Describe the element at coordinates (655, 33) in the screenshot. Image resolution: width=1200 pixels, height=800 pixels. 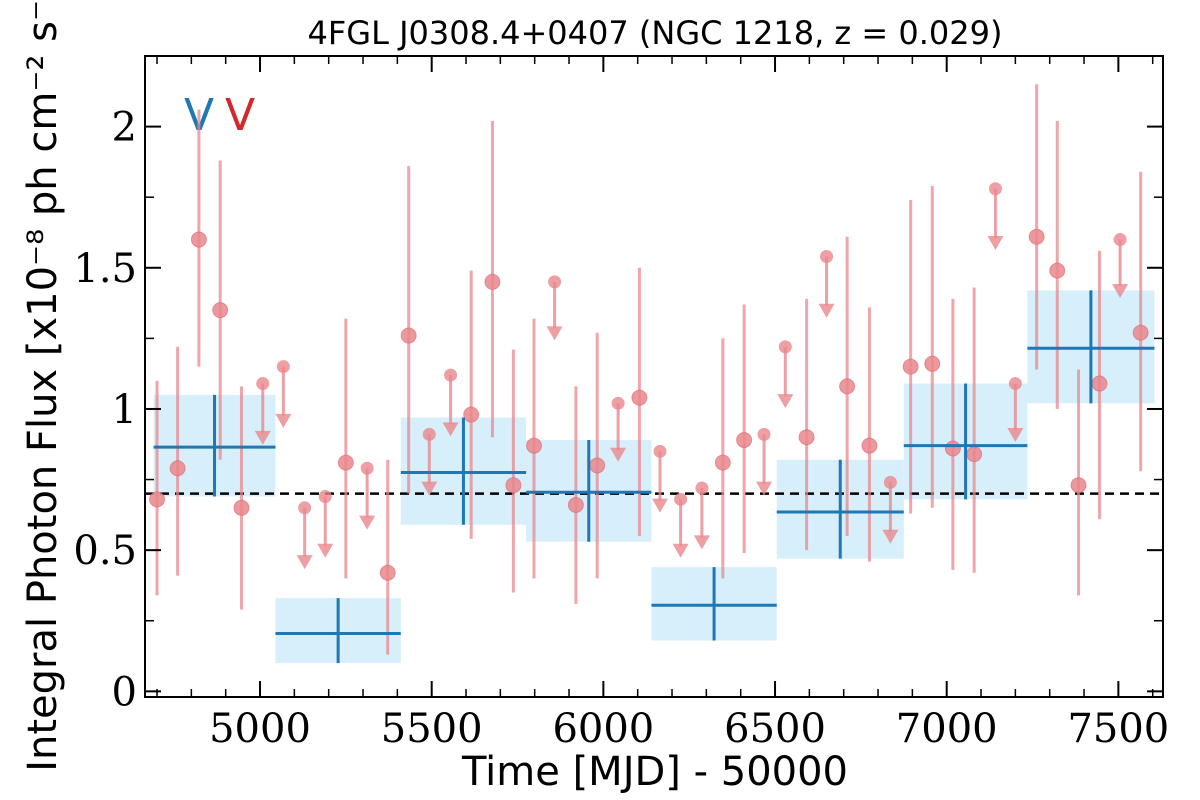
I see `chart-title: 4FGL J0308.4+0407 (NGC 1218, z = 0.029)` at that location.